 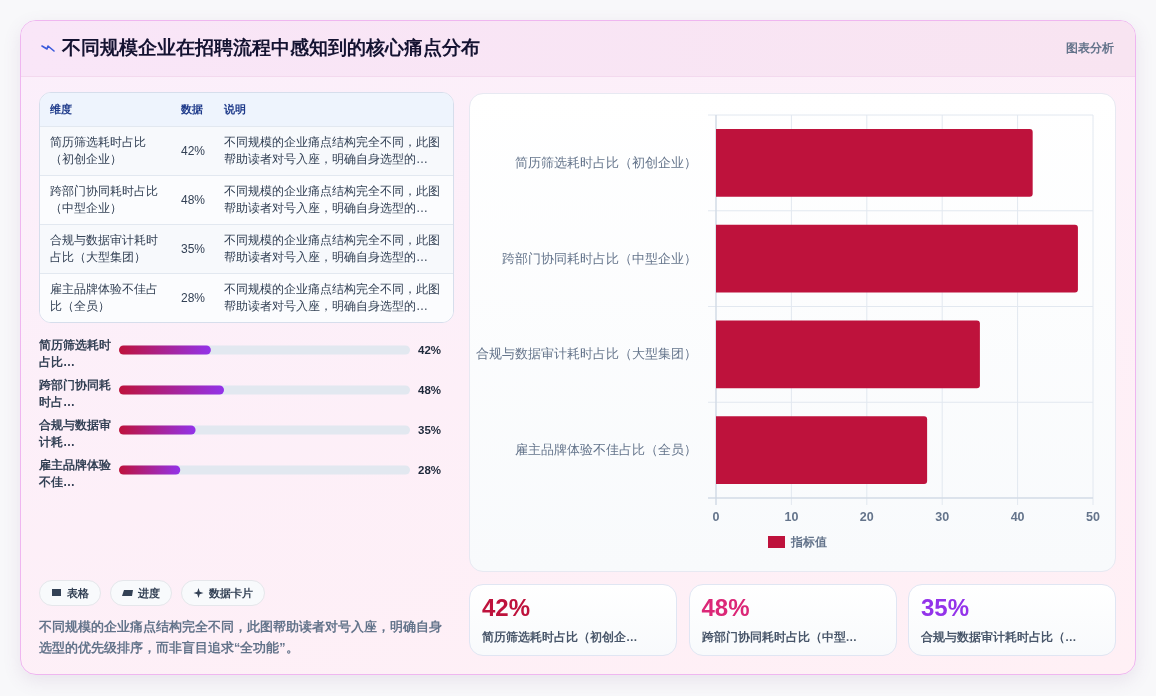 What do you see at coordinates (193, 297) in the screenshot?
I see `text: 28%` at bounding box center [193, 297].